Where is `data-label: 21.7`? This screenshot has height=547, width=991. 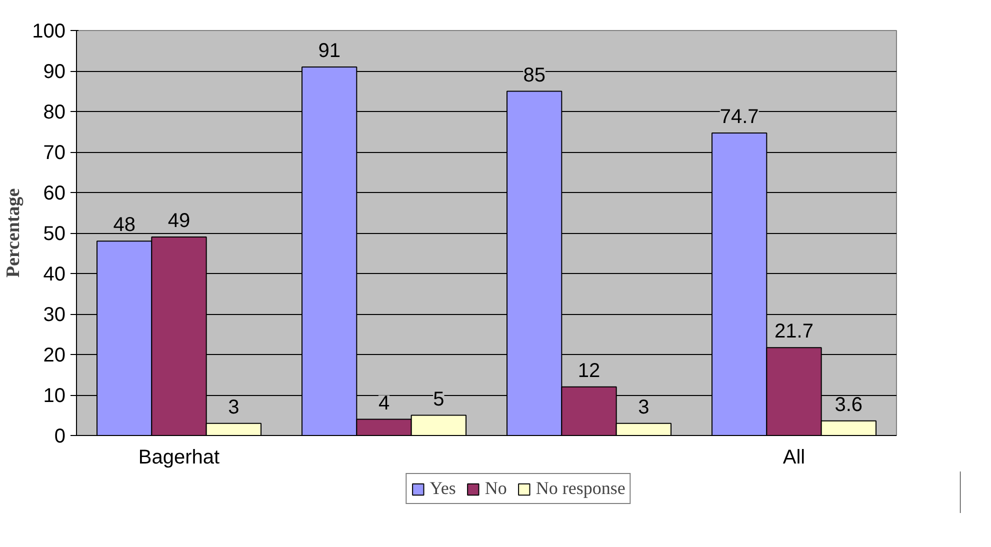
data-label: 21.7 is located at coordinates (794, 331).